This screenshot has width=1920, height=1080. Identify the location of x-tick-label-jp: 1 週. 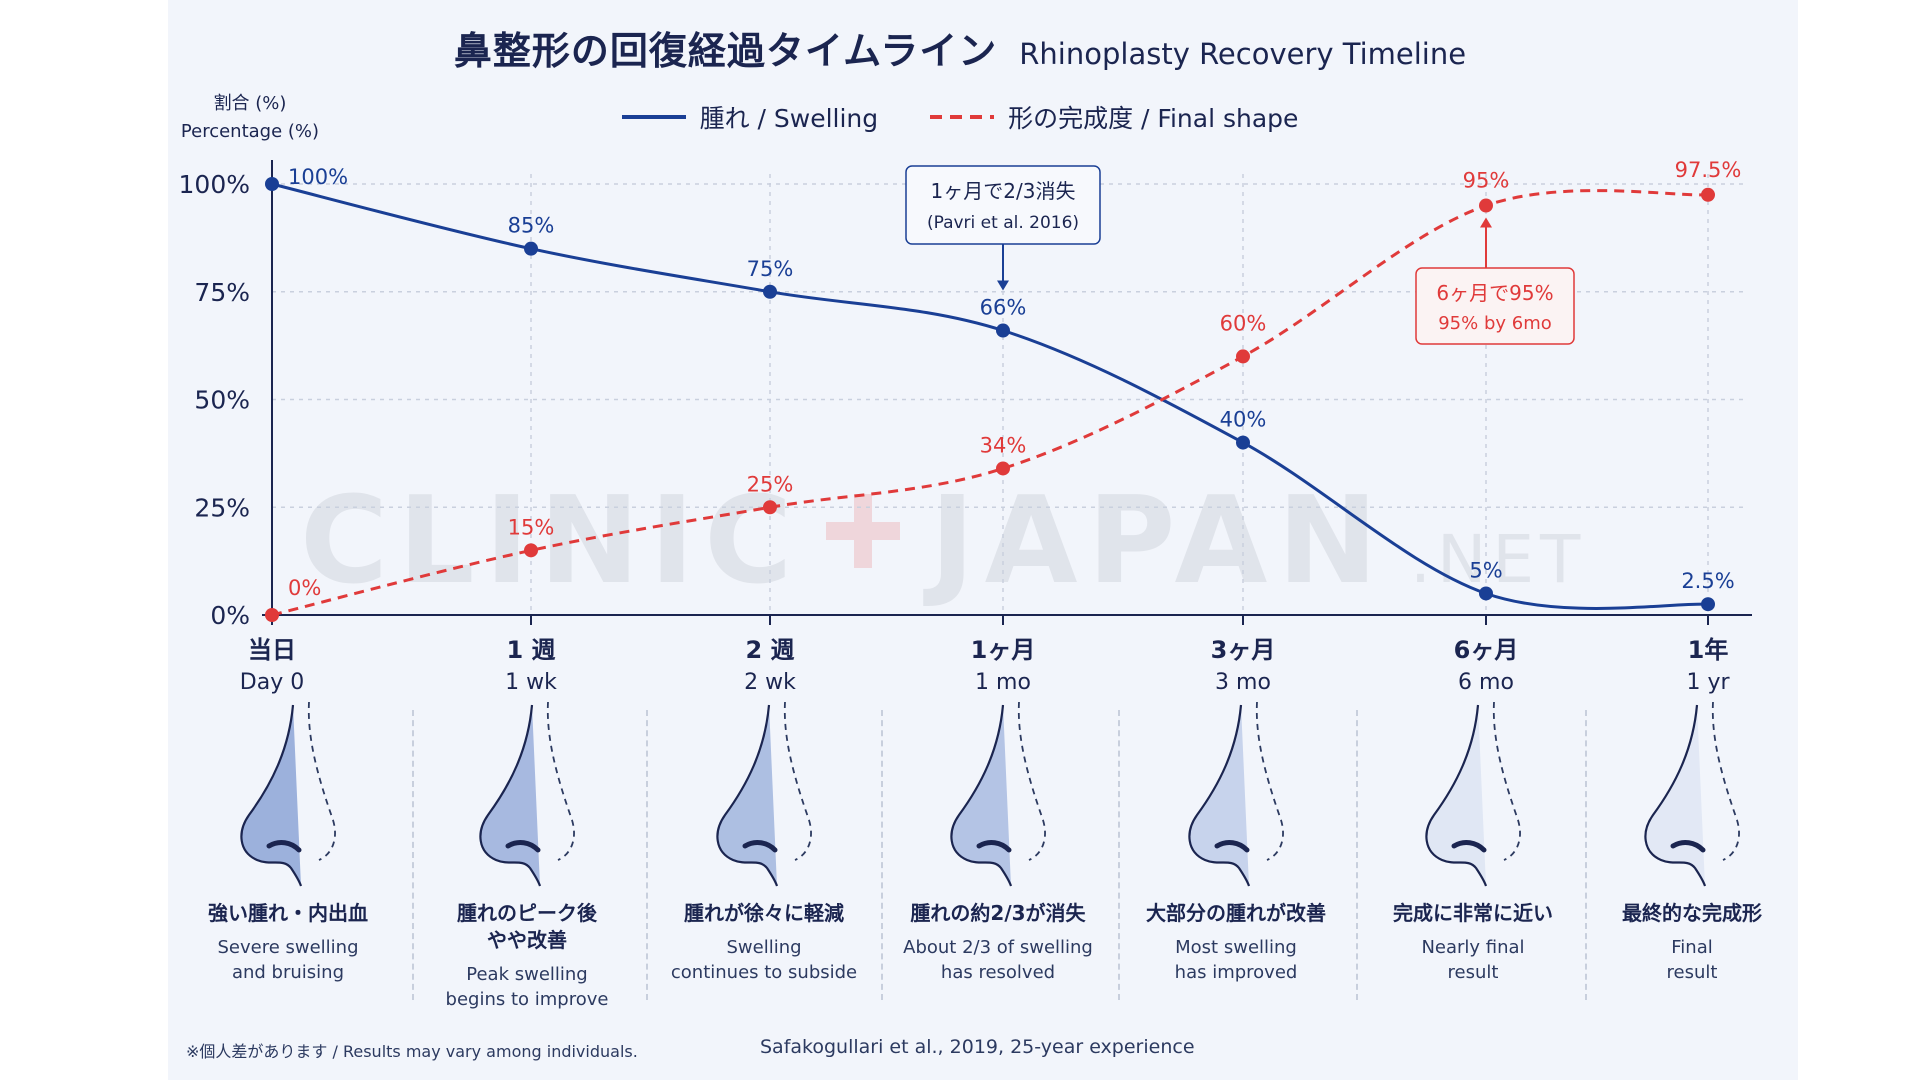
(530, 650).